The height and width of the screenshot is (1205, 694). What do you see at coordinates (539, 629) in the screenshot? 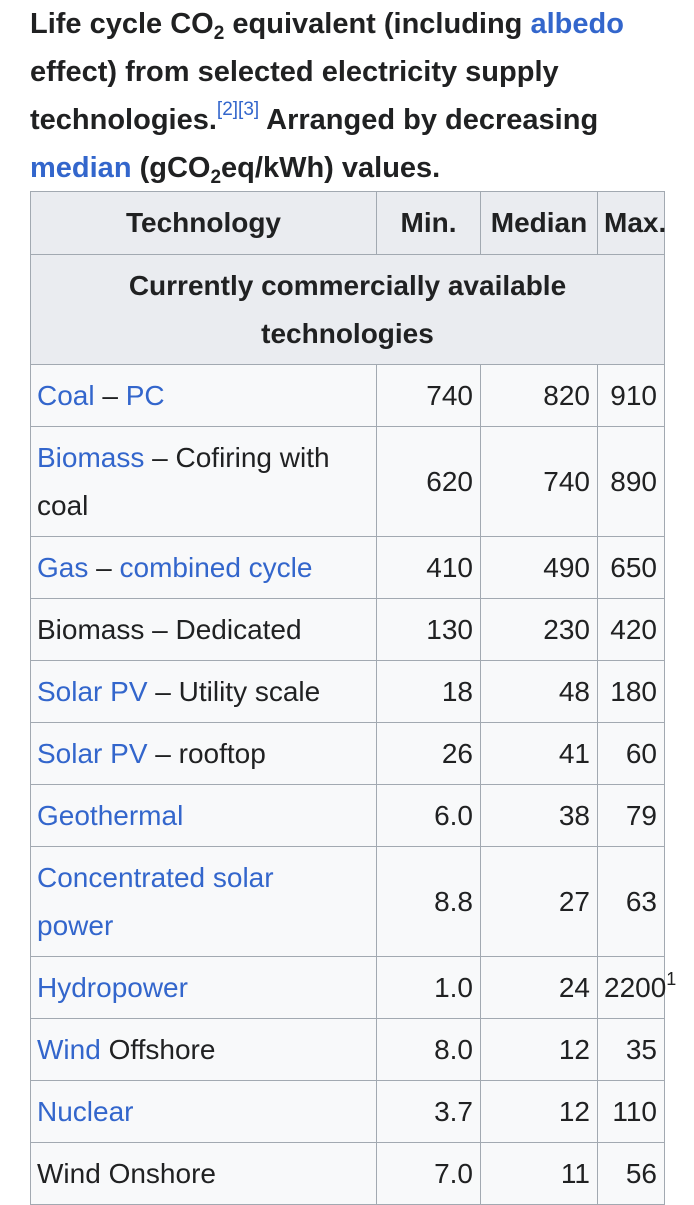
I see `median-value: 230` at bounding box center [539, 629].